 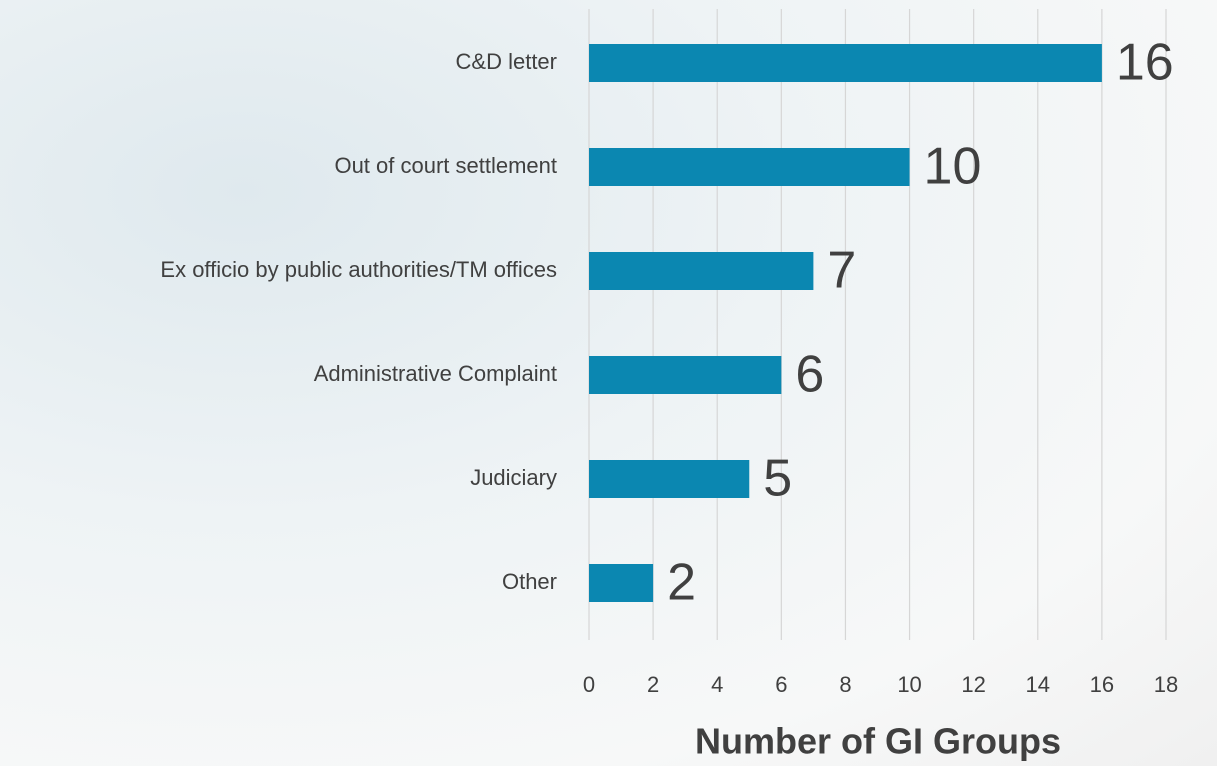 What do you see at coordinates (717, 684) in the screenshot?
I see `x-tick-label: 4` at bounding box center [717, 684].